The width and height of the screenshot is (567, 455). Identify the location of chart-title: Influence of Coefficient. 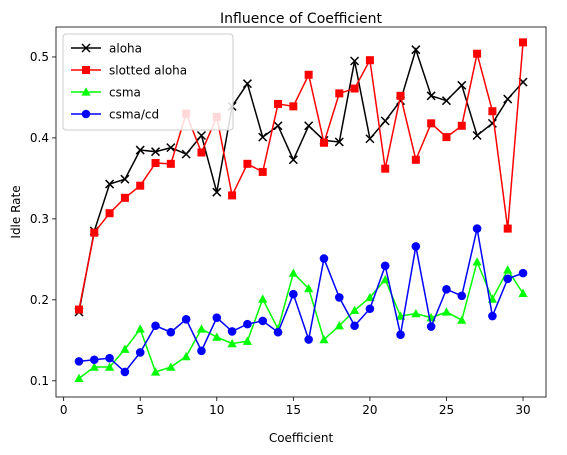
(301, 19).